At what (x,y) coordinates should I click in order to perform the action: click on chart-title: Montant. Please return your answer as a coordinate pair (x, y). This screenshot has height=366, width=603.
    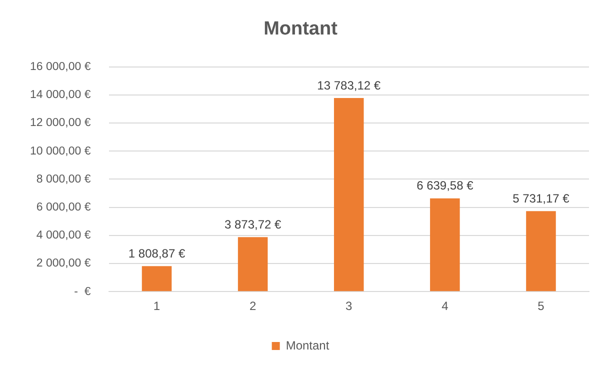
    Looking at the image, I should click on (301, 29).